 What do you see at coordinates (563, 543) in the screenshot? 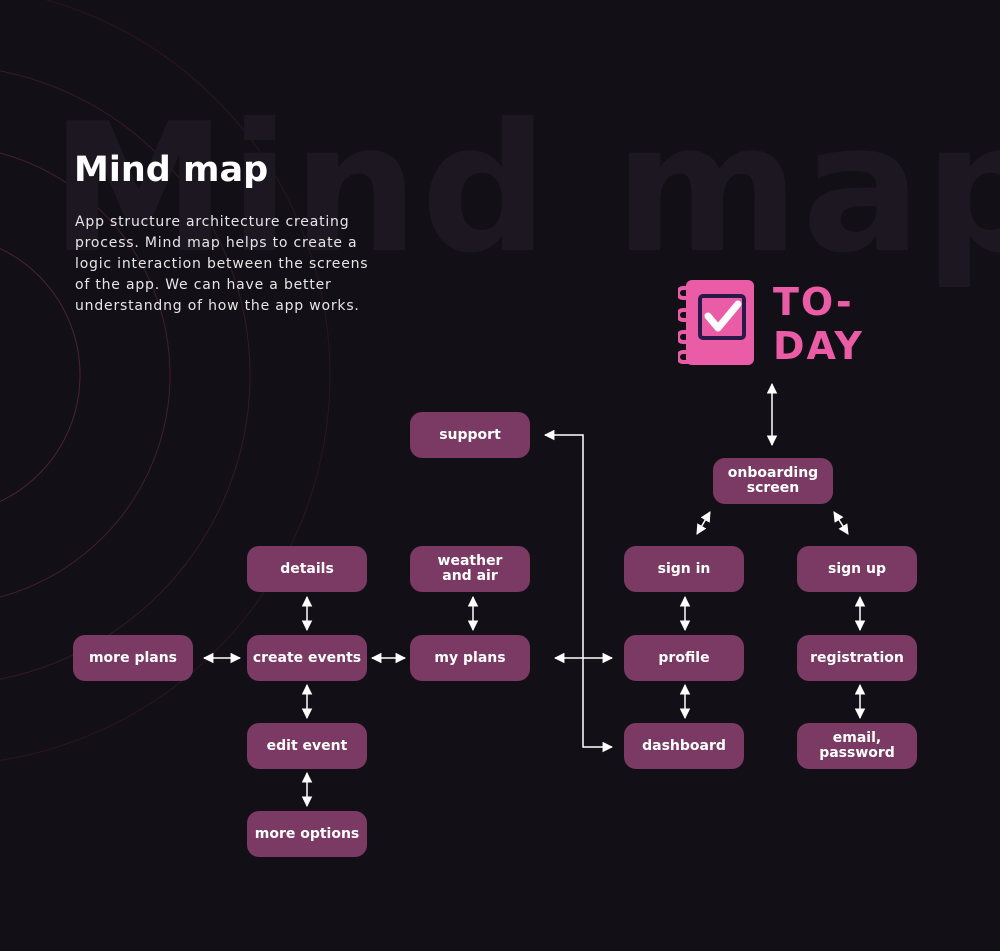
I see `arrow-to-support` at bounding box center [563, 543].